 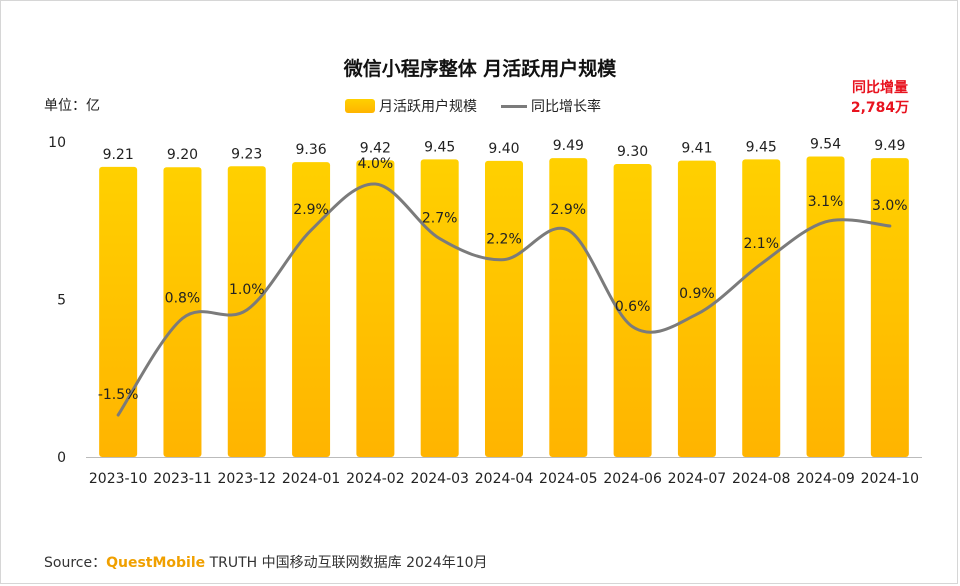 What do you see at coordinates (61, 458) in the screenshot?
I see `y-tick-label: 0` at bounding box center [61, 458].